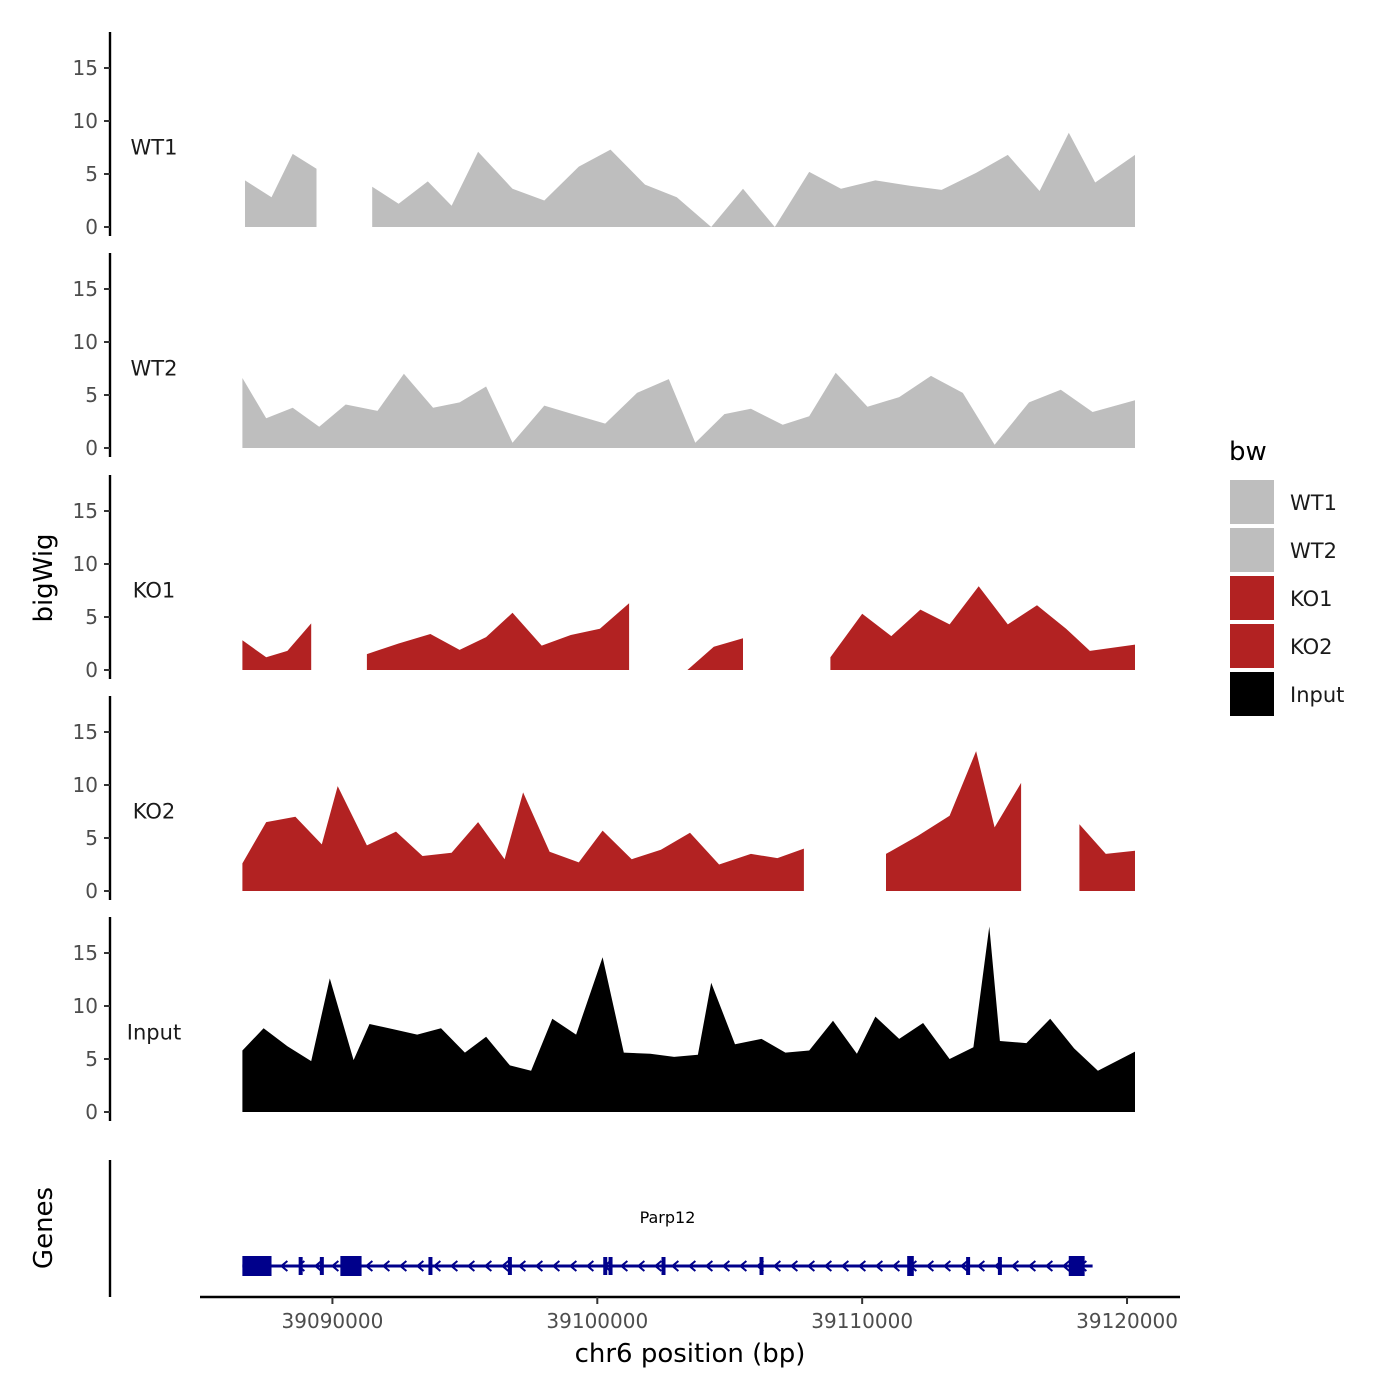  What do you see at coordinates (862, 1321) in the screenshot?
I see `x-tick-label: 39110000` at bounding box center [862, 1321].